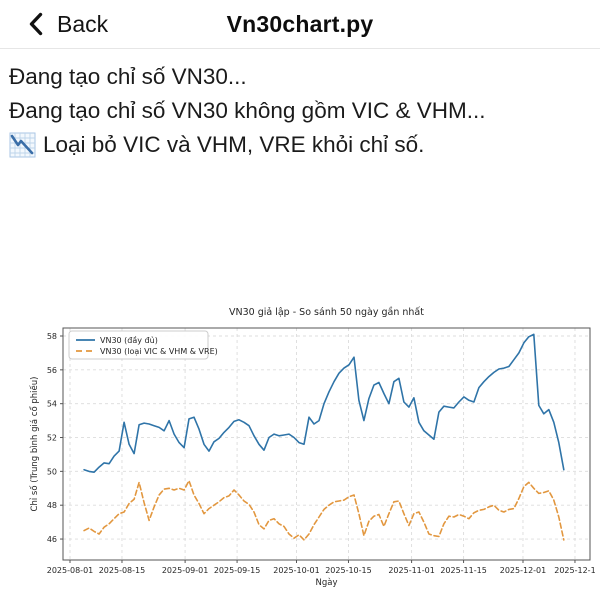 The image size is (600, 600). I want to click on legend, so click(138, 345).